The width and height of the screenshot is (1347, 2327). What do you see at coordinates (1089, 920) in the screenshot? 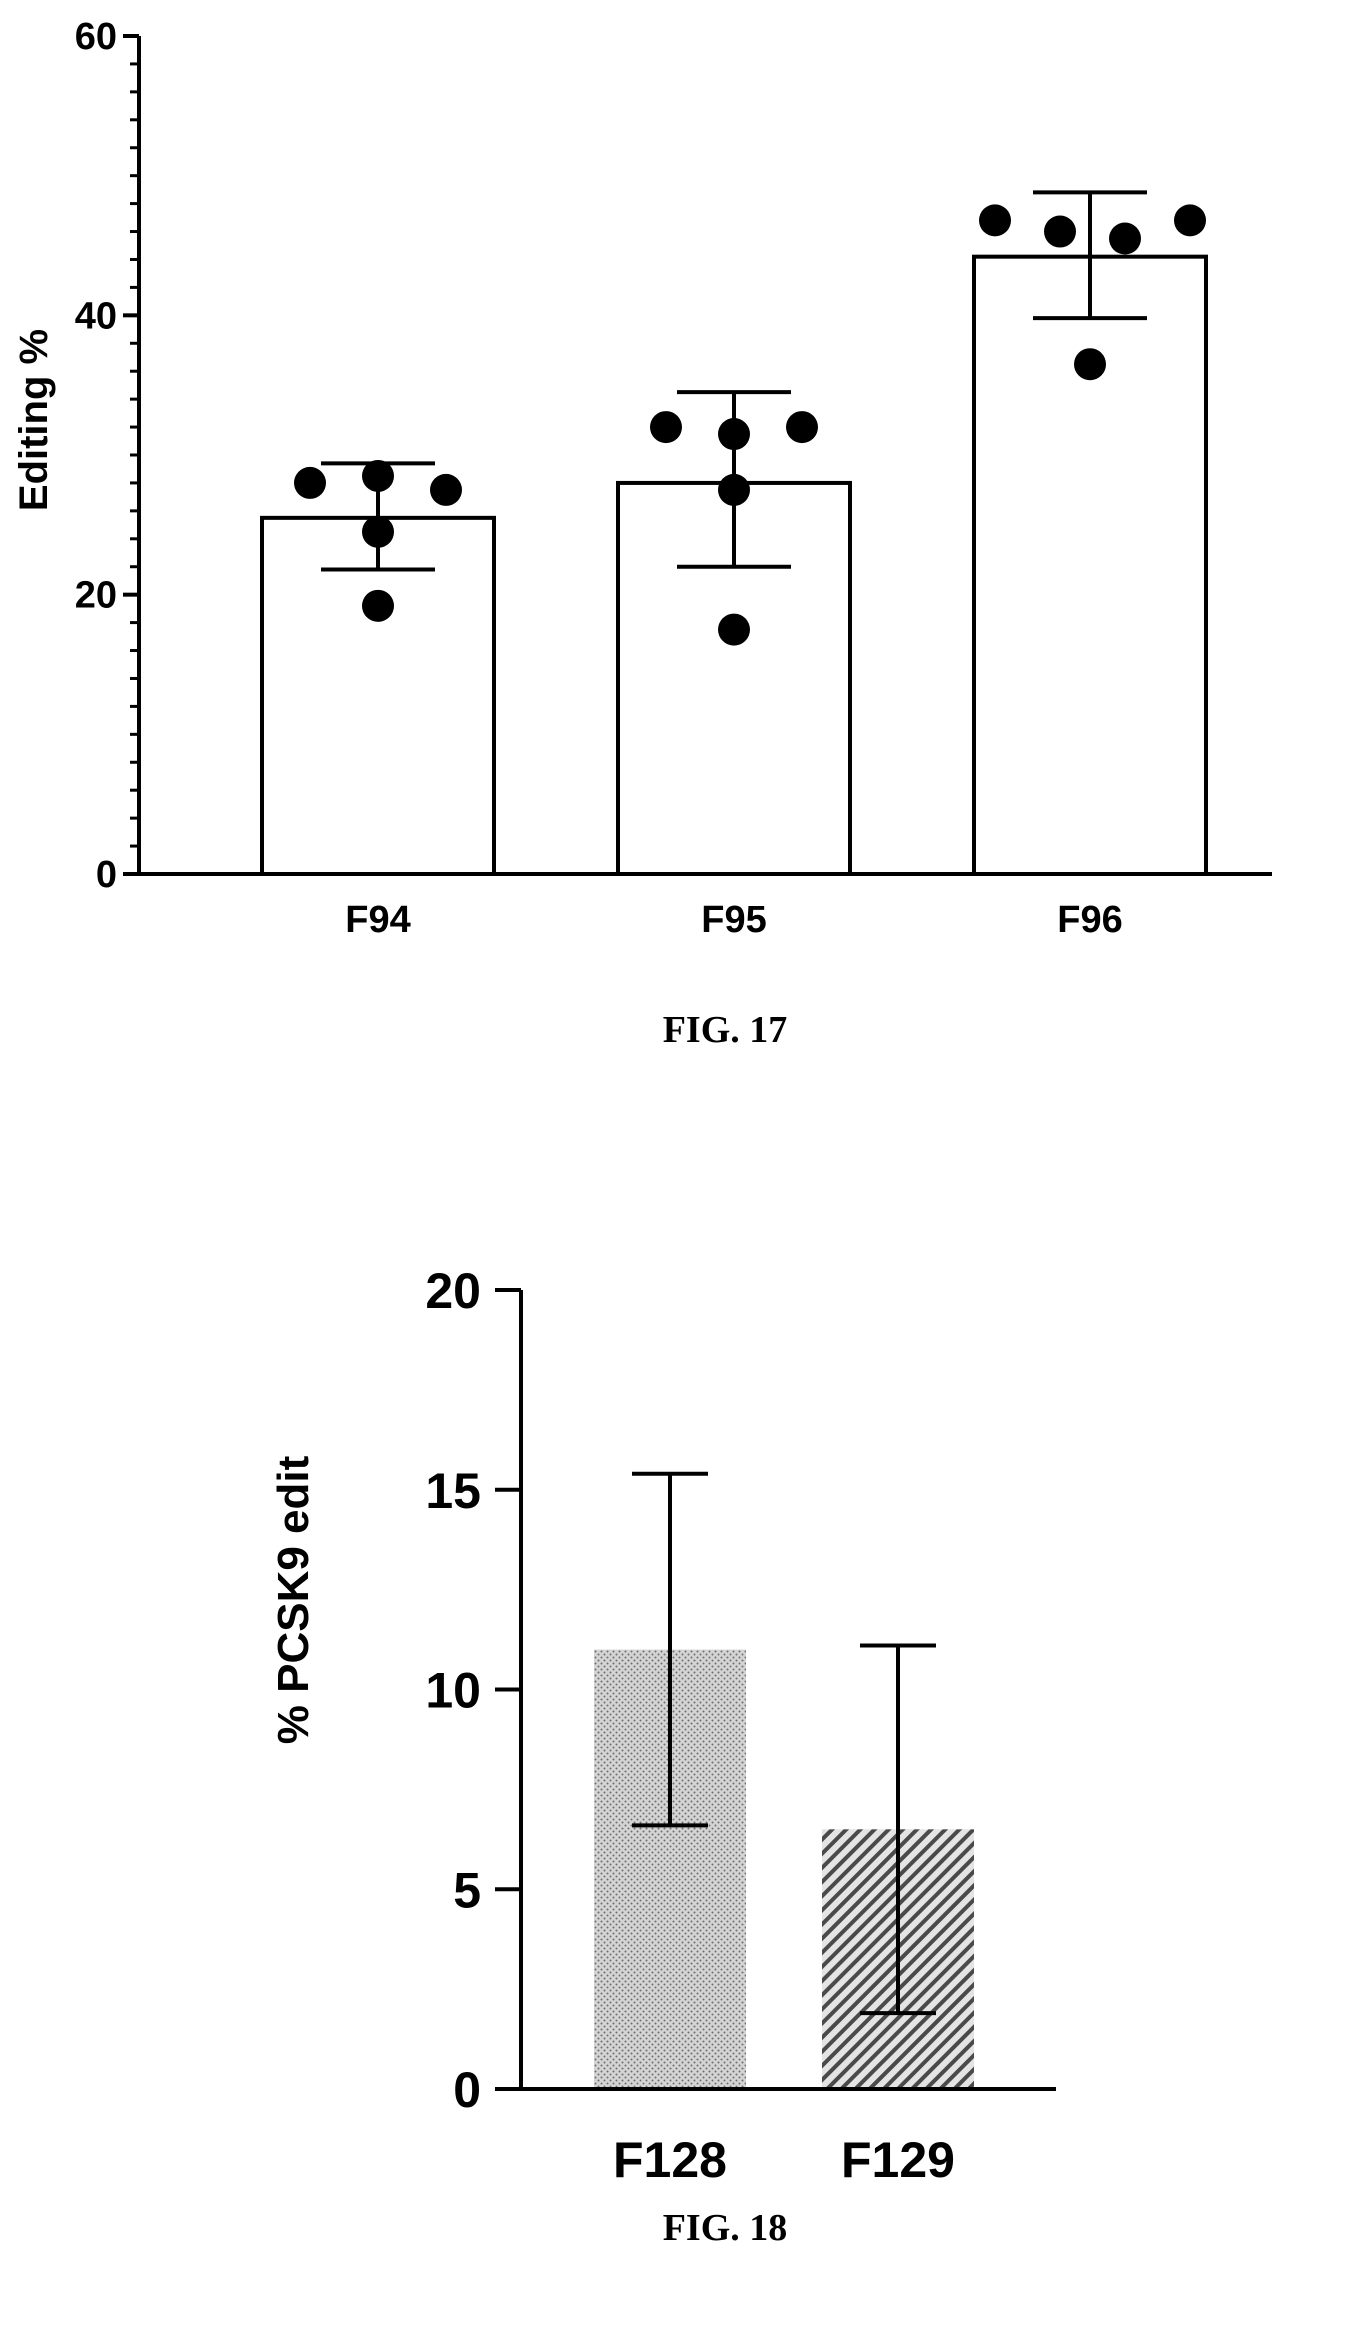
I see `x-tick-label-f96: F96` at bounding box center [1089, 920].